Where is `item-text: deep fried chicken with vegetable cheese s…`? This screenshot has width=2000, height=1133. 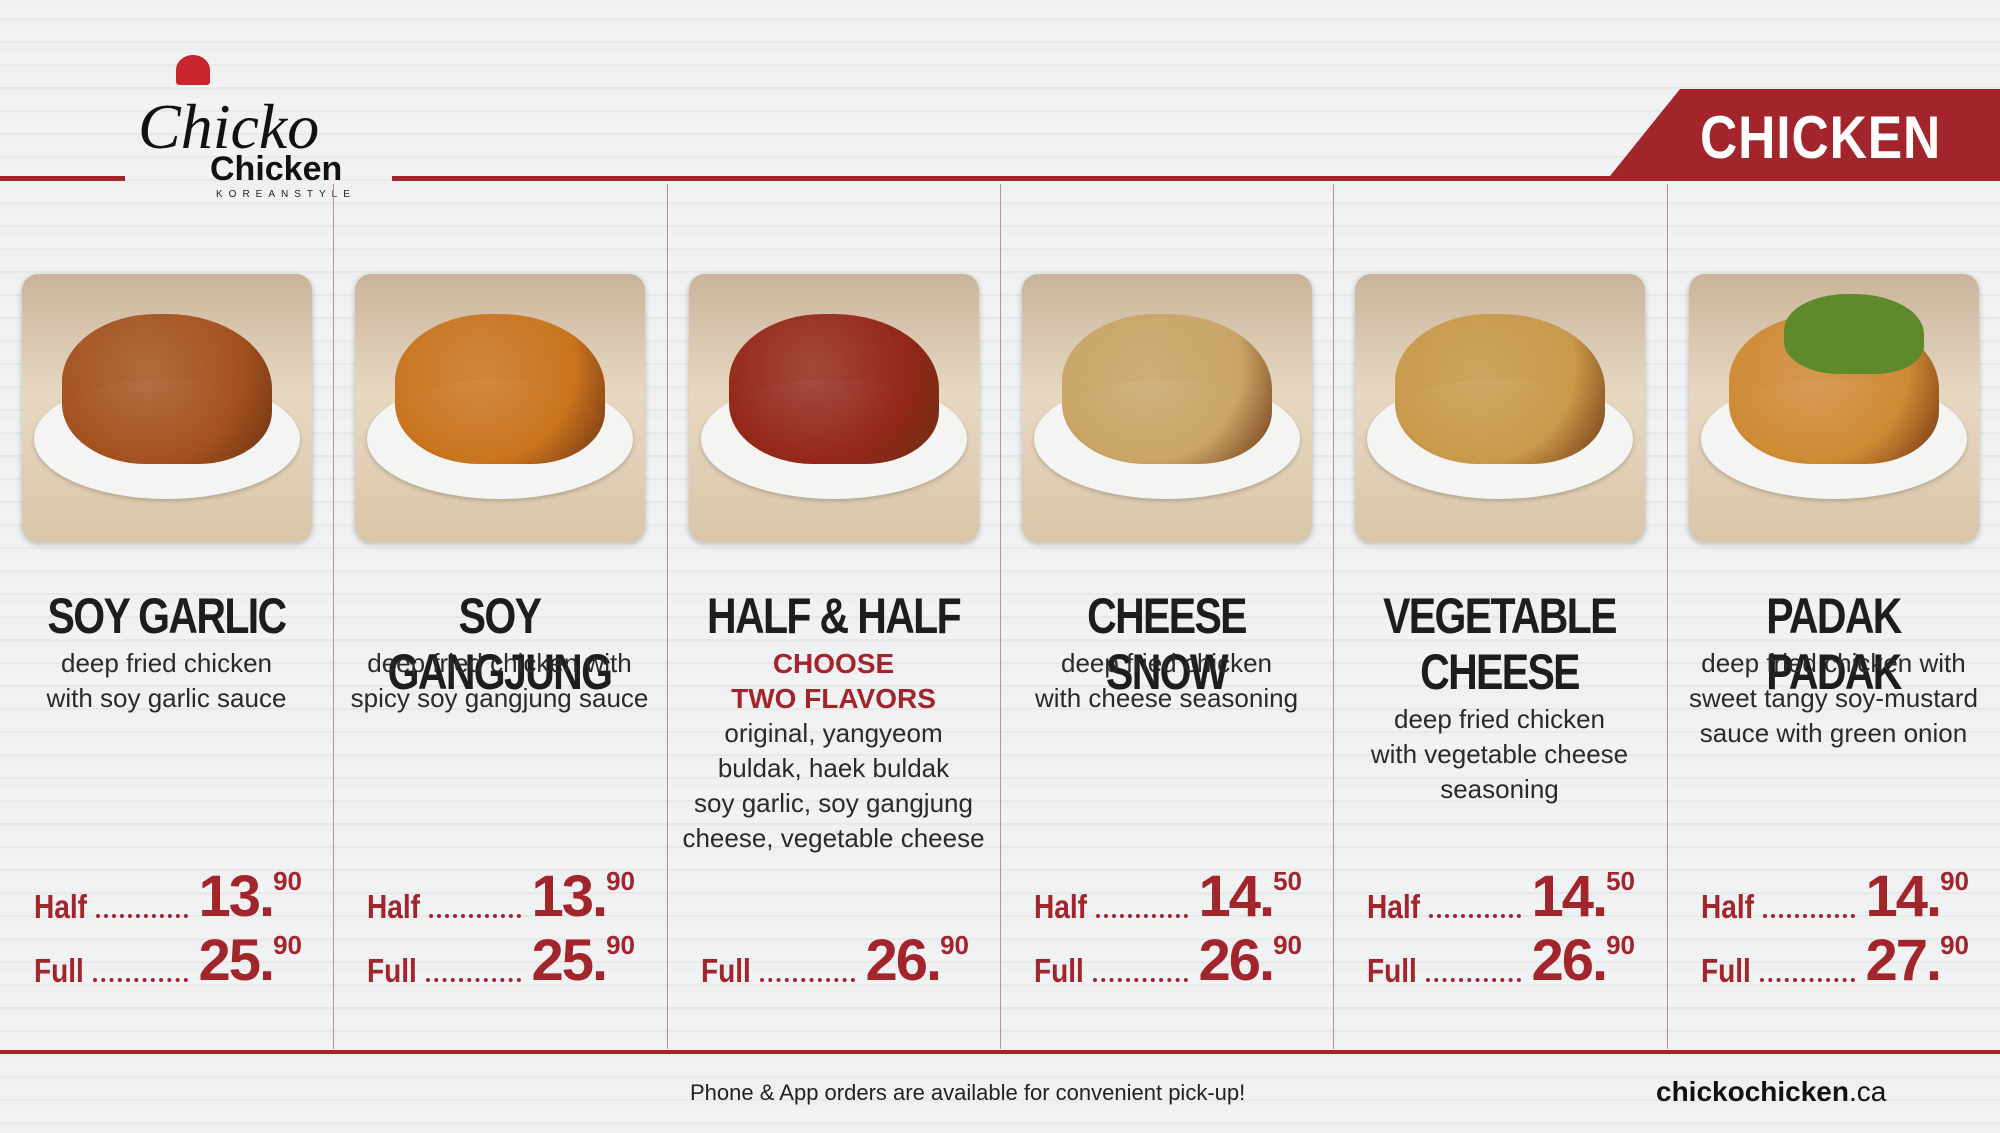 item-text: deep fried chicken with vegetable cheese s… is located at coordinates (1499, 754).